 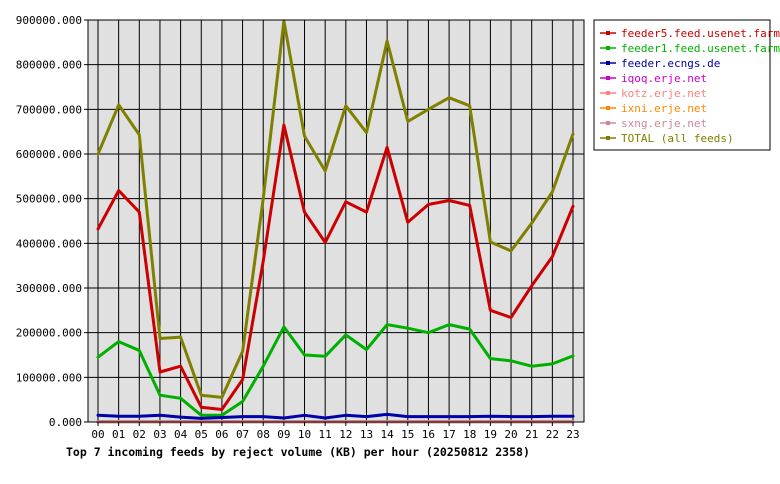 What do you see at coordinates (159, 434) in the screenshot?
I see `x-tick-label: 03` at bounding box center [159, 434].